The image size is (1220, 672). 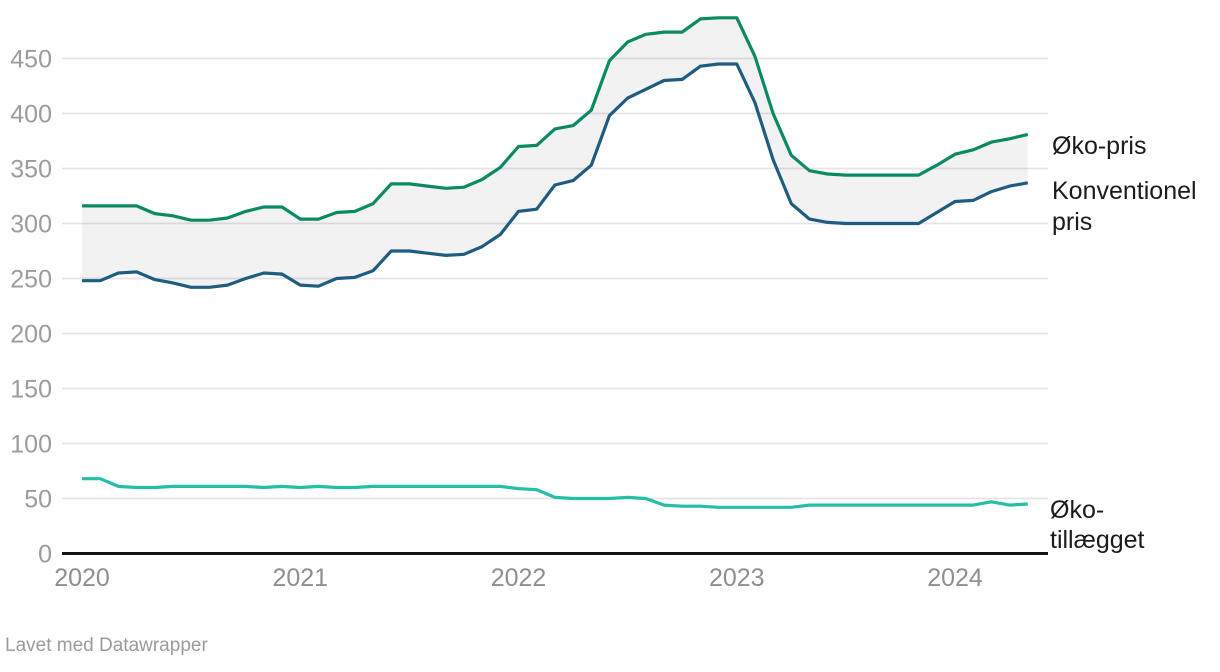 I want to click on datawrapper-credit: Lavet med Datawrapper, so click(x=106, y=645).